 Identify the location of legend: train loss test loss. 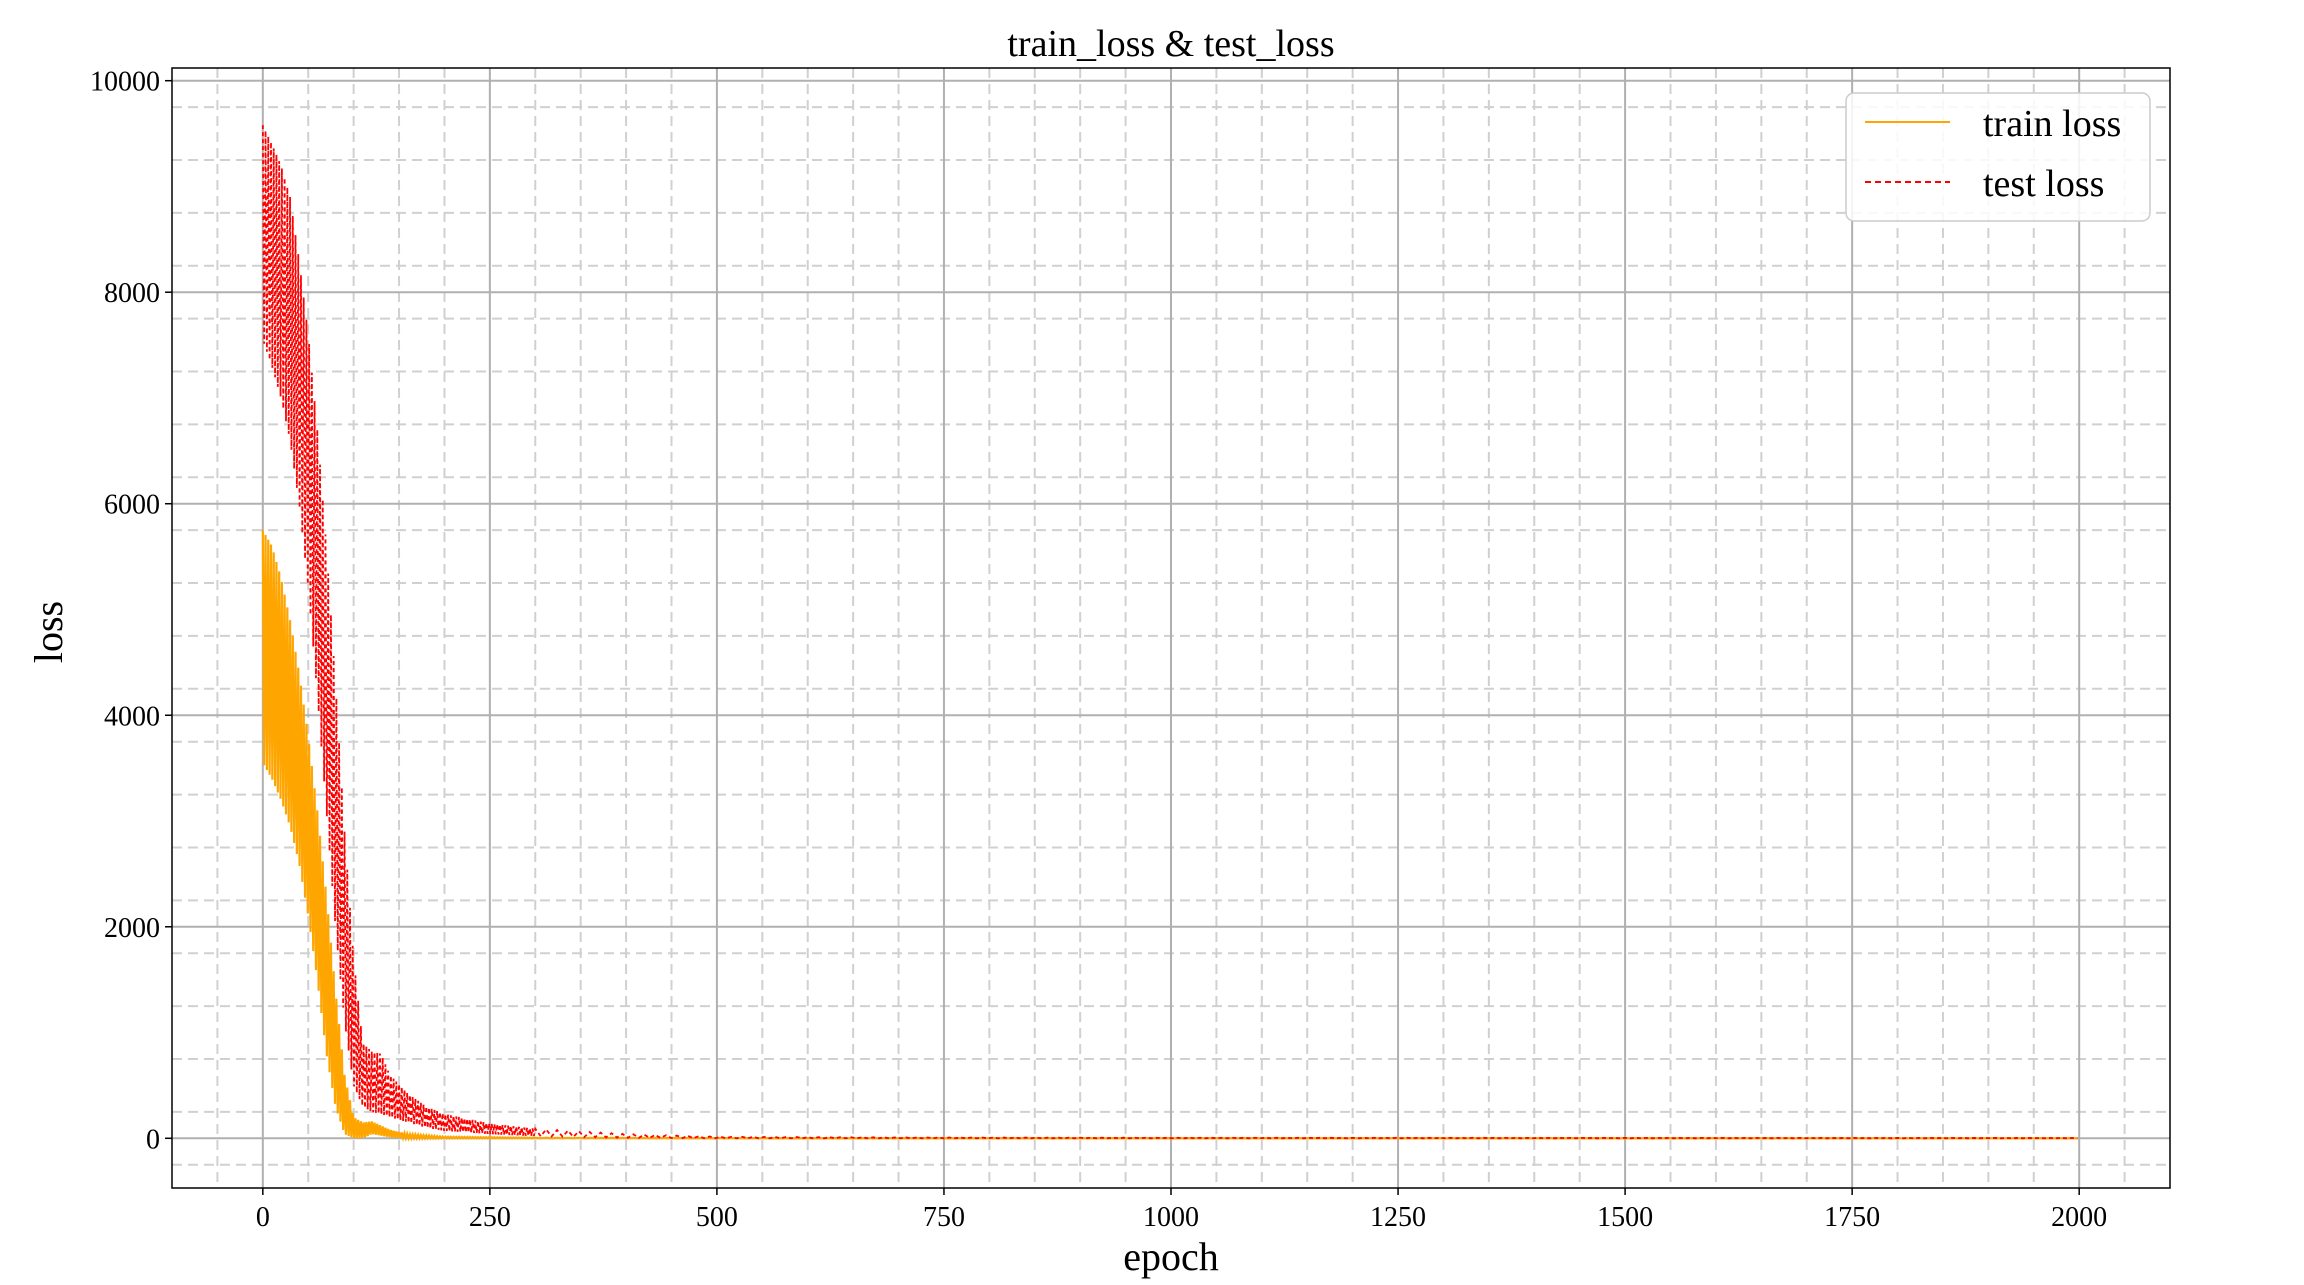
(1998, 157).